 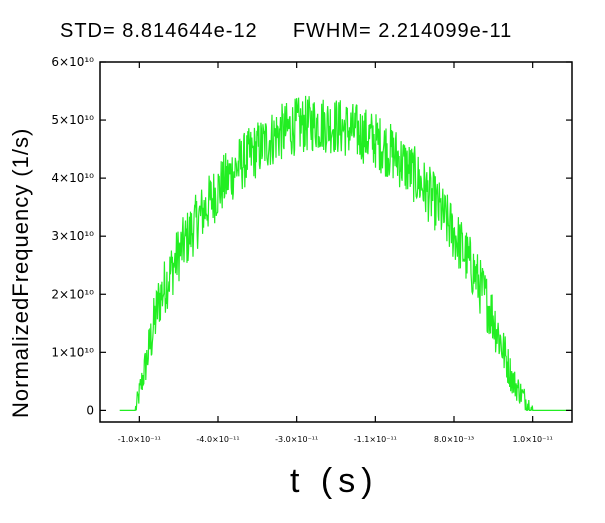 I want to click on y-tick-label: 3×10¹⁰, so click(x=72, y=236).